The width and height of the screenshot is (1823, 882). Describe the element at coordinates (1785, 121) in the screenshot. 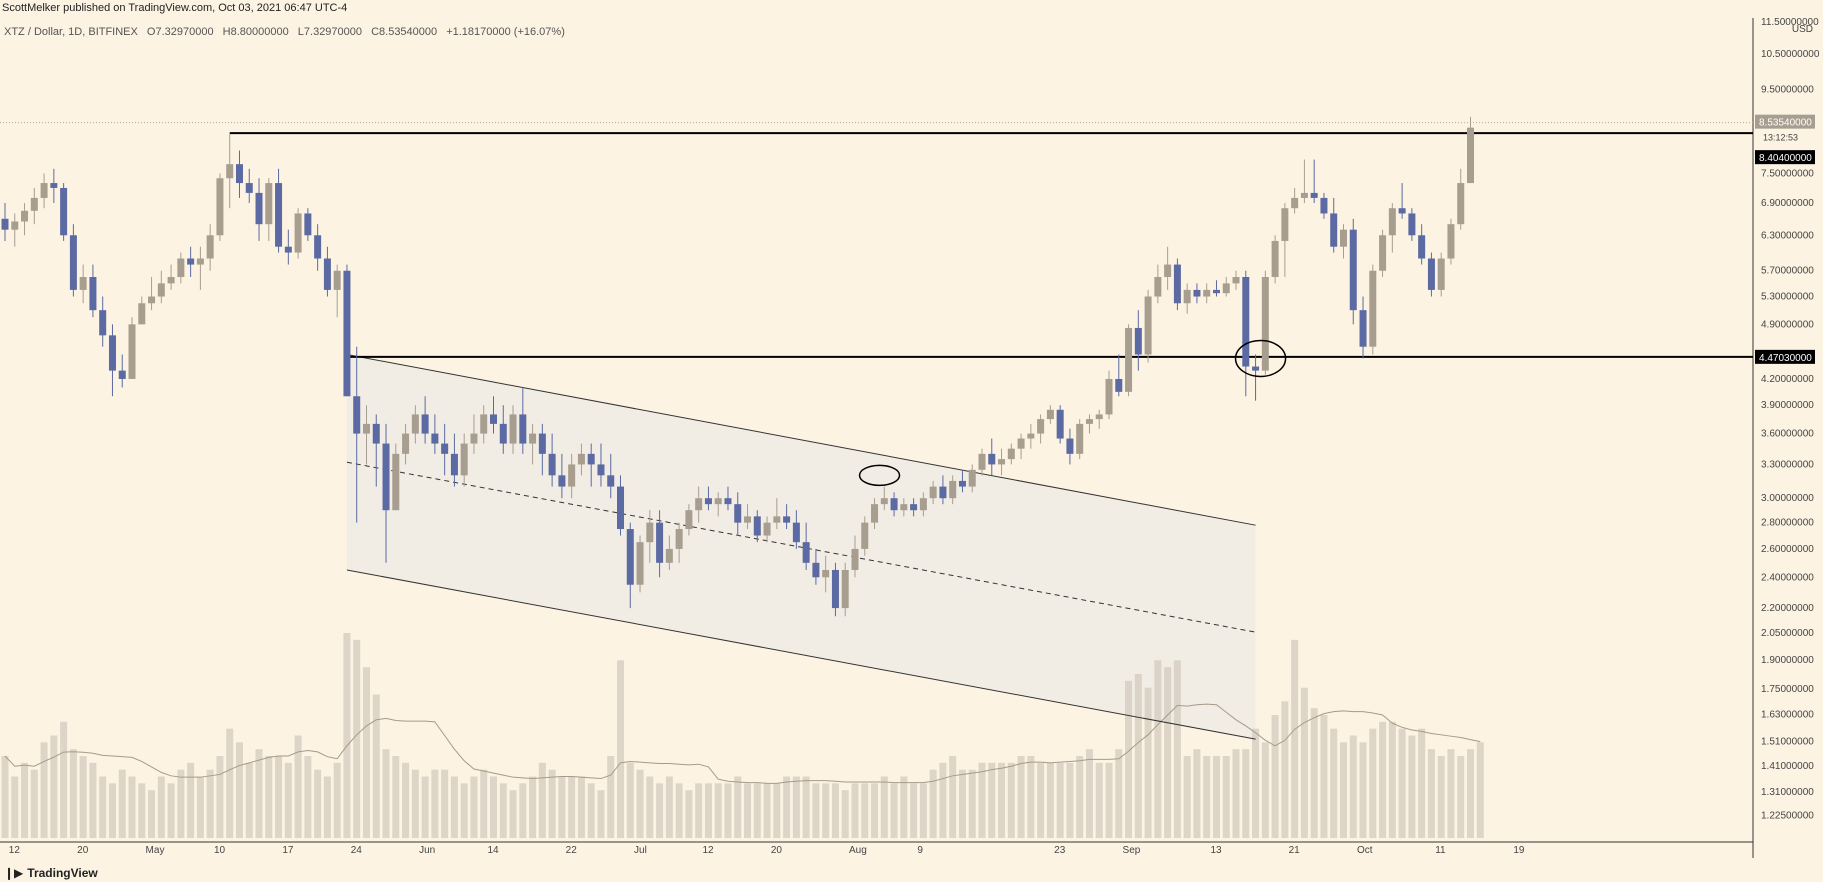

I see `current-price-tag-bg` at that location.